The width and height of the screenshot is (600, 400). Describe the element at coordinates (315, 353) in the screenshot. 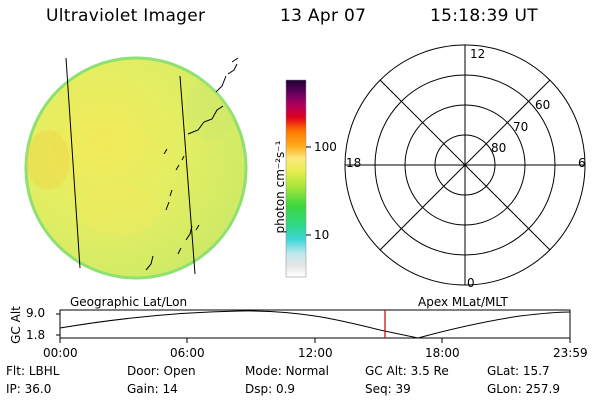

I see `timeline-x-tick-1200: 12:00` at that location.